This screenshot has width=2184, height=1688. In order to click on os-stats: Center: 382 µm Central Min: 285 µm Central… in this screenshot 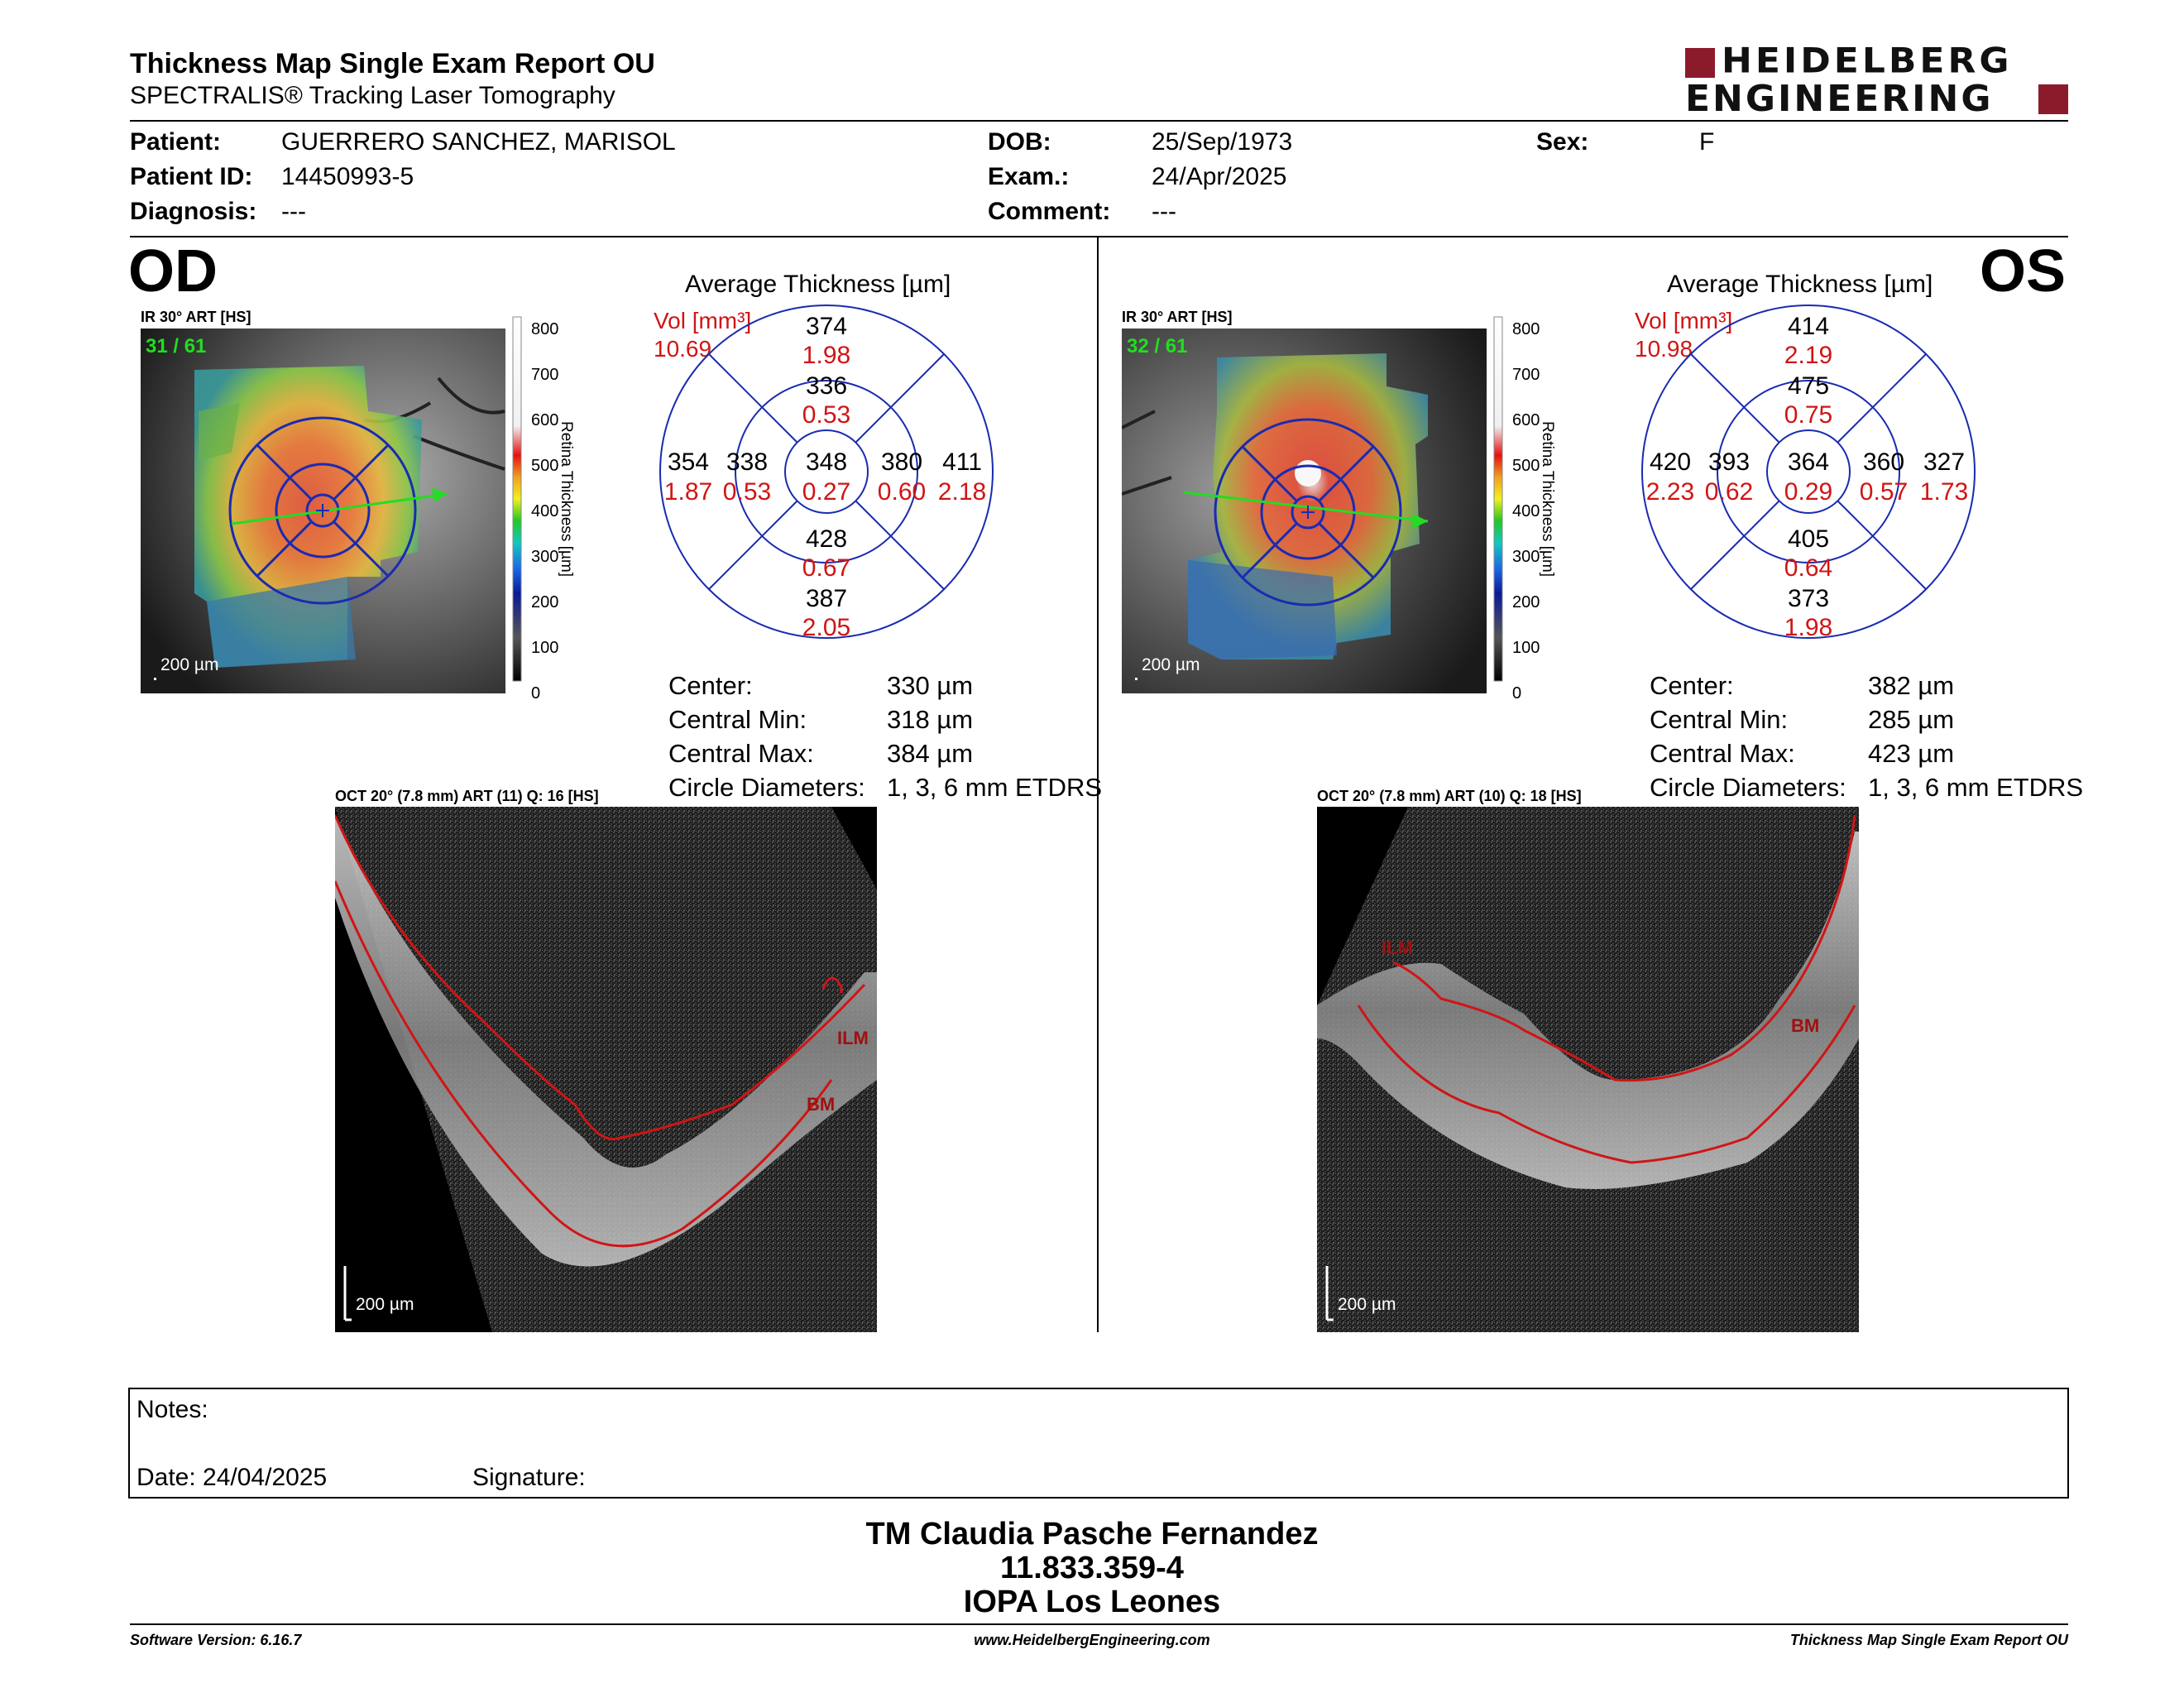, I will do `click(1866, 736)`.